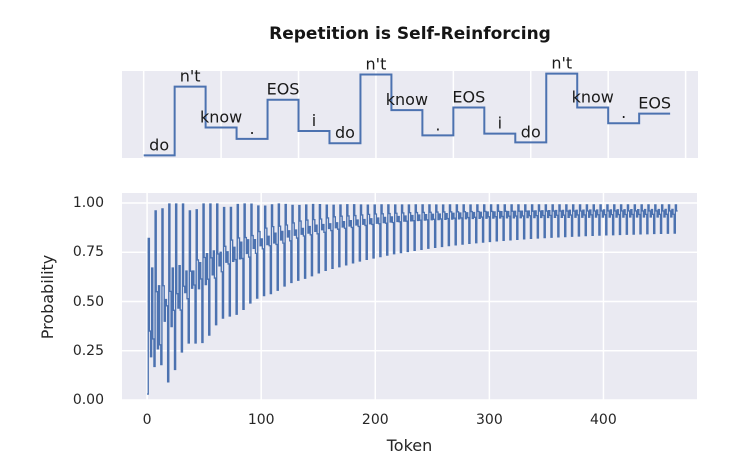 The image size is (751, 471). I want to click on x-tick-label: 100, so click(261, 420).